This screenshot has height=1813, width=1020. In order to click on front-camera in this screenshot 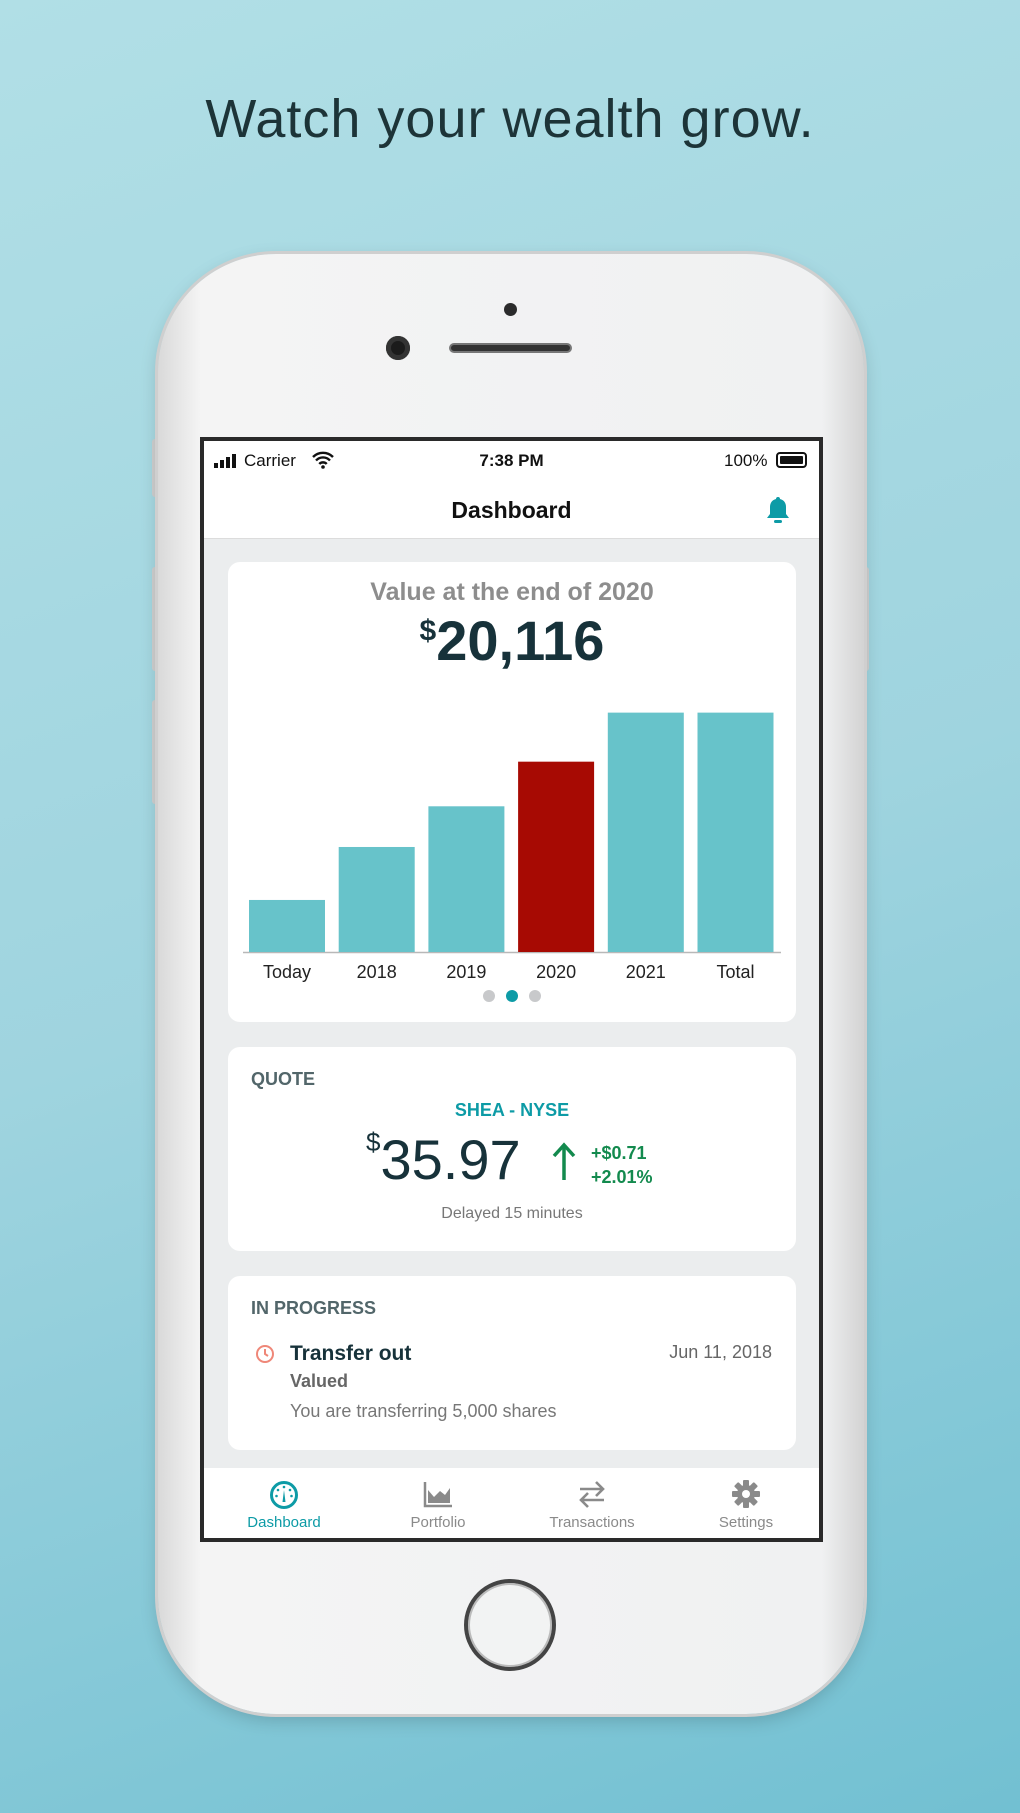, I will do `click(398, 348)`.